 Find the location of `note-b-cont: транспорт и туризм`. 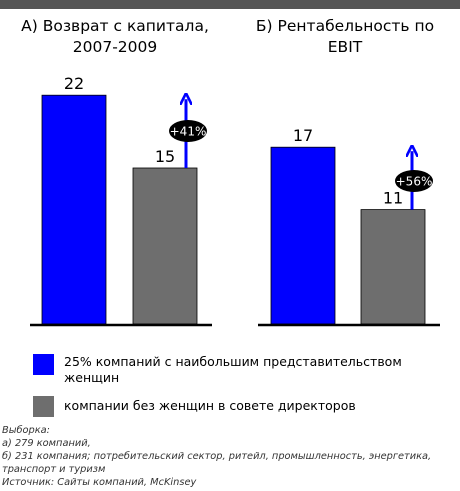

note-b-cont: транспорт и туризм is located at coordinates (54, 469).